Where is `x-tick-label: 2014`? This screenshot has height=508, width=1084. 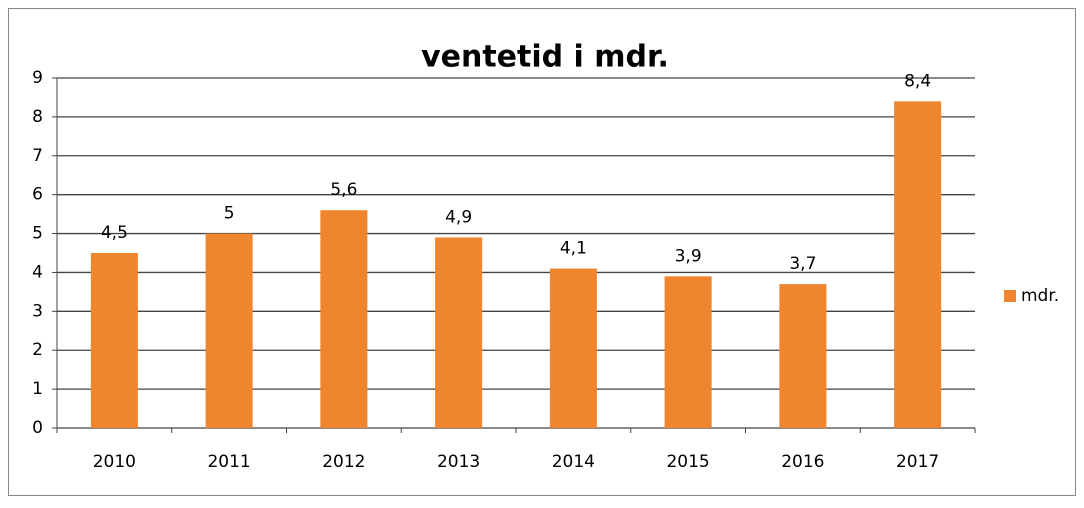 x-tick-label: 2014 is located at coordinates (573, 462).